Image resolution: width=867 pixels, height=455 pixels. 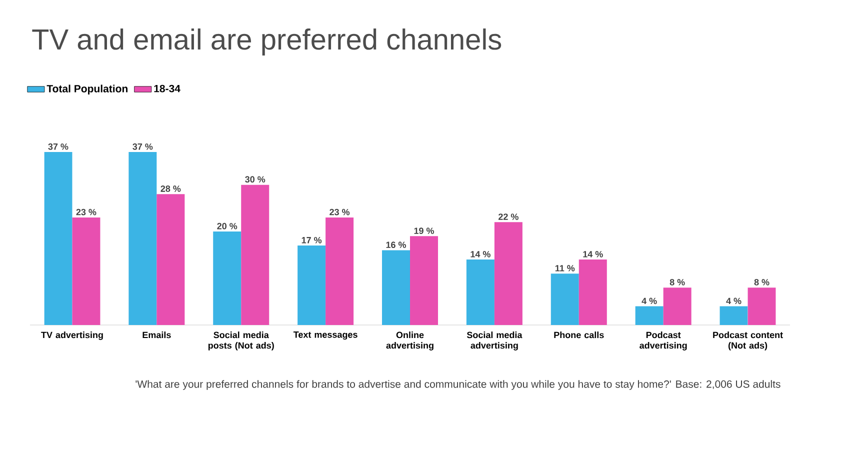 I want to click on x-tick-label: Emails, so click(x=156, y=335).